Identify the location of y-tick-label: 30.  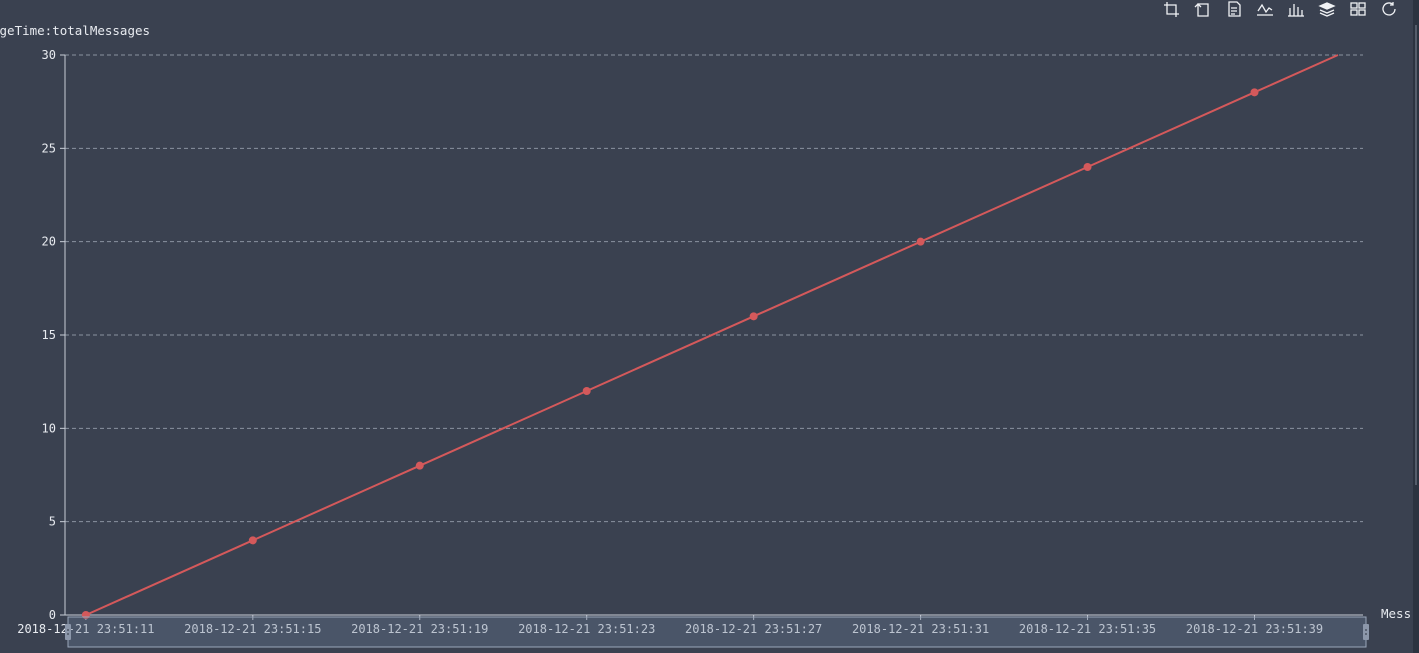
(49, 55).